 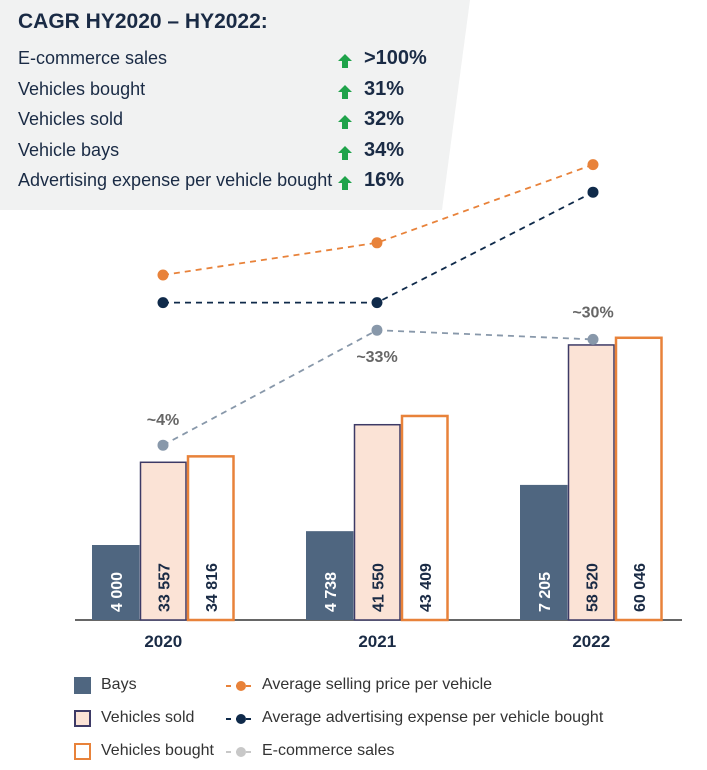 What do you see at coordinates (395, 58) in the screenshot?
I see `cagr-row-value: >100%` at bounding box center [395, 58].